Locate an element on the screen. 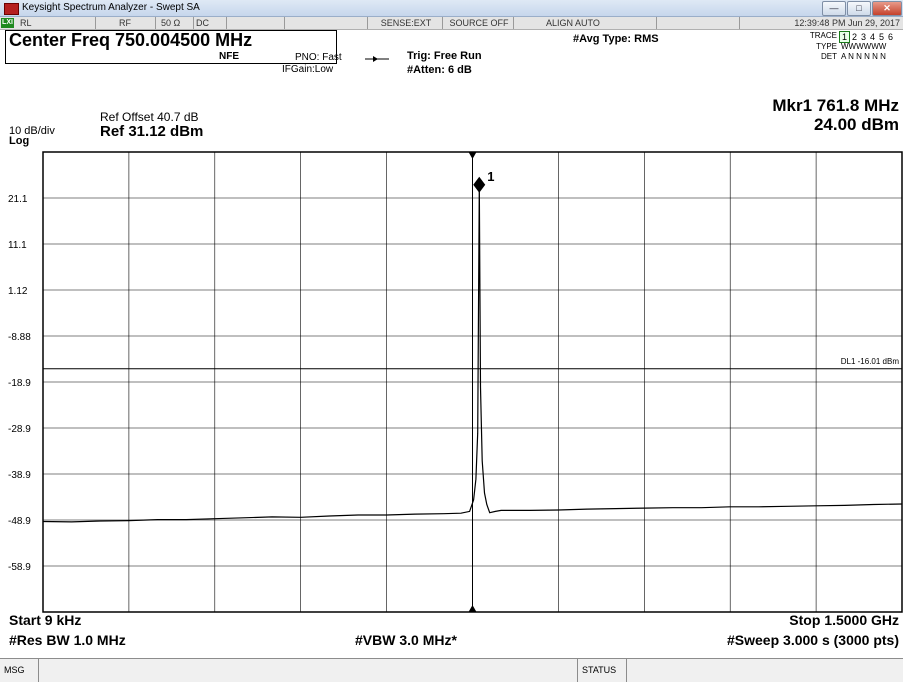 The image size is (903, 682). y-tick-label: -8.88 is located at coordinates (19, 337).